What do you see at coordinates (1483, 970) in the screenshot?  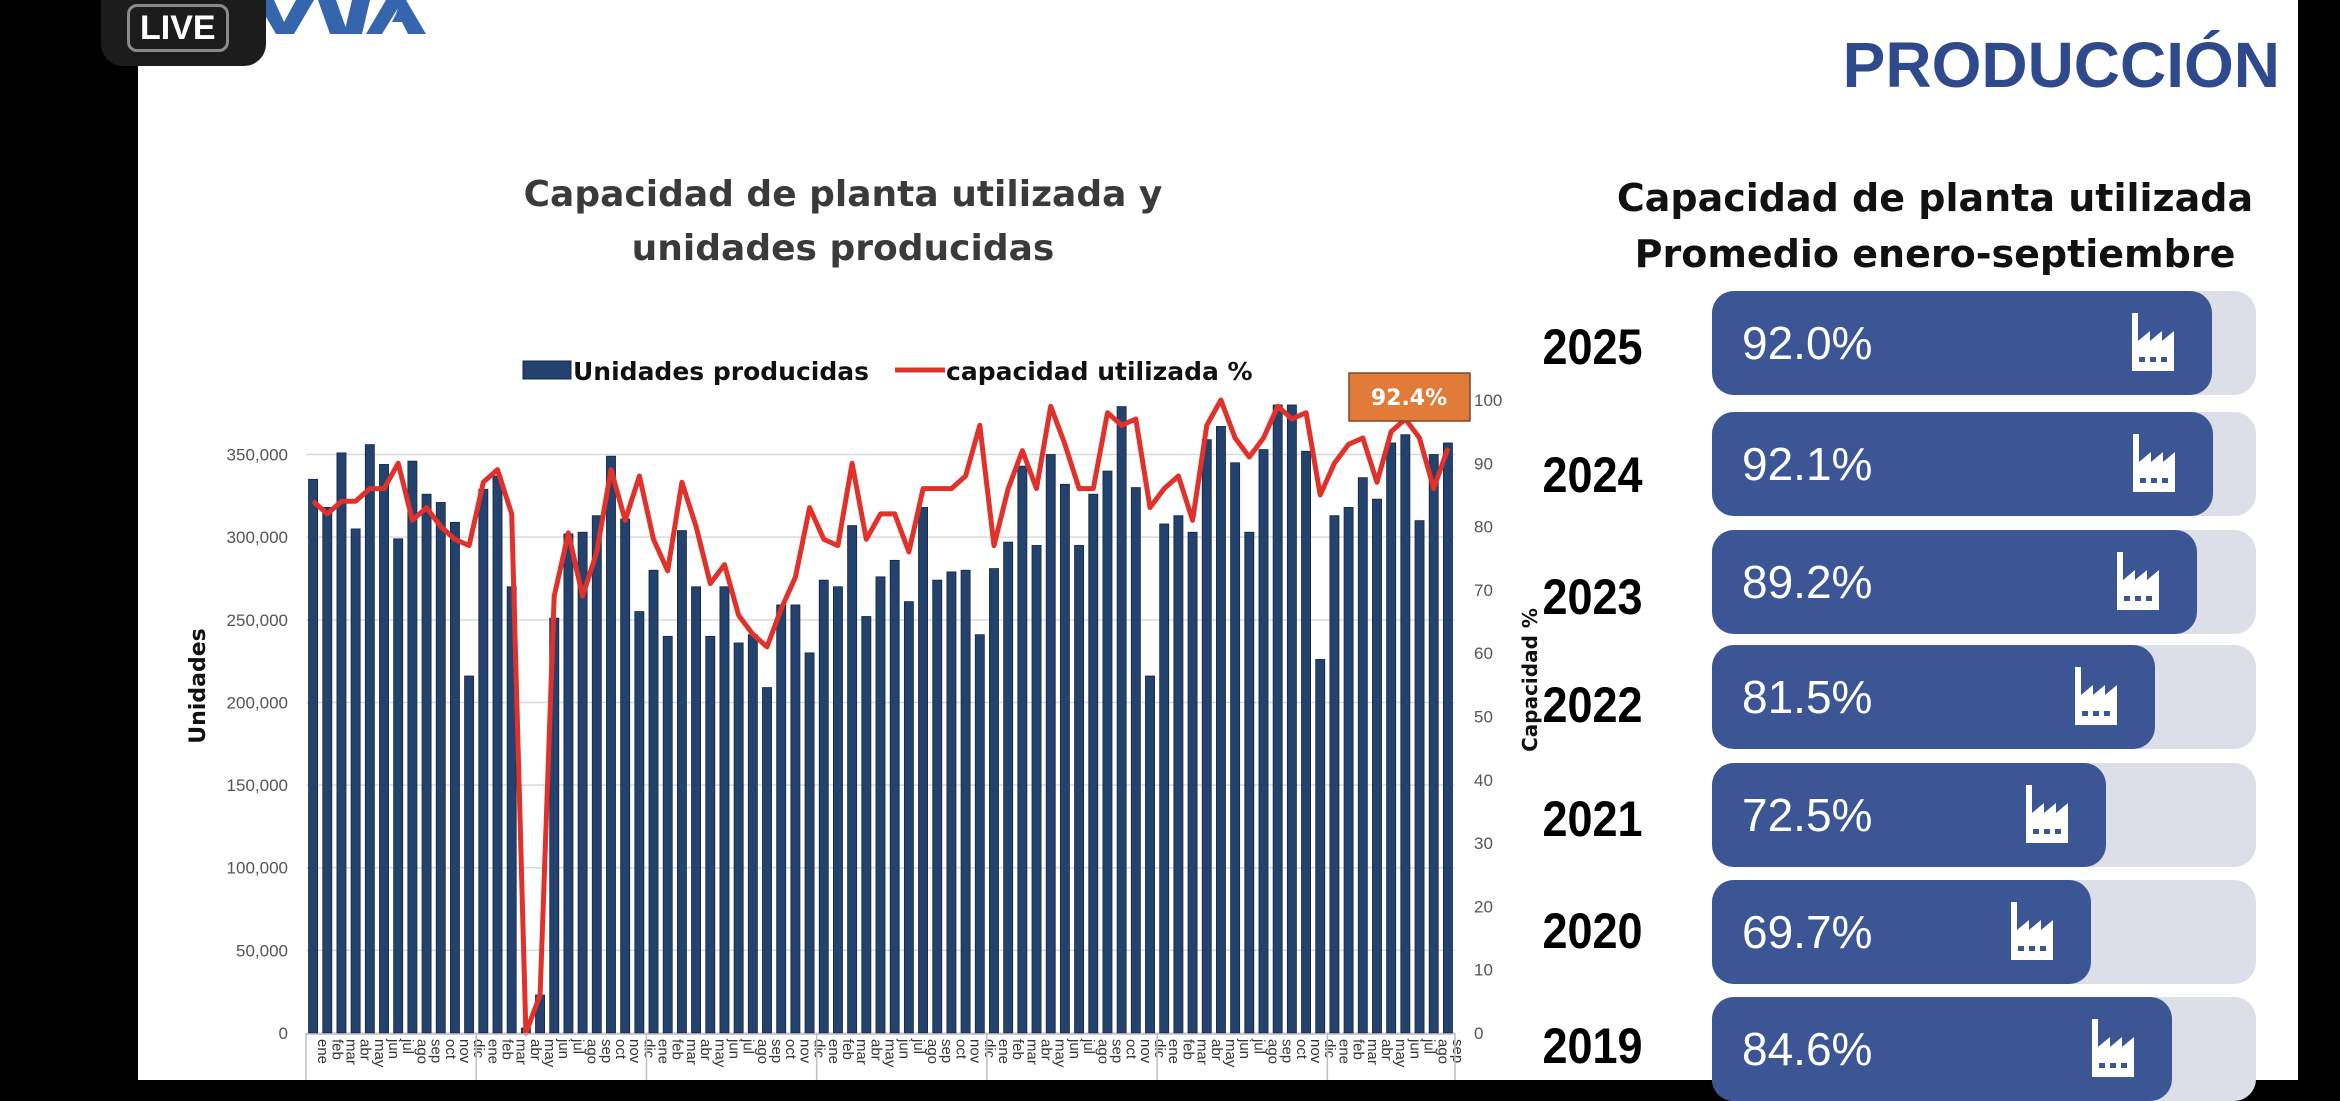 I see `y2-tick-label: 10` at bounding box center [1483, 970].